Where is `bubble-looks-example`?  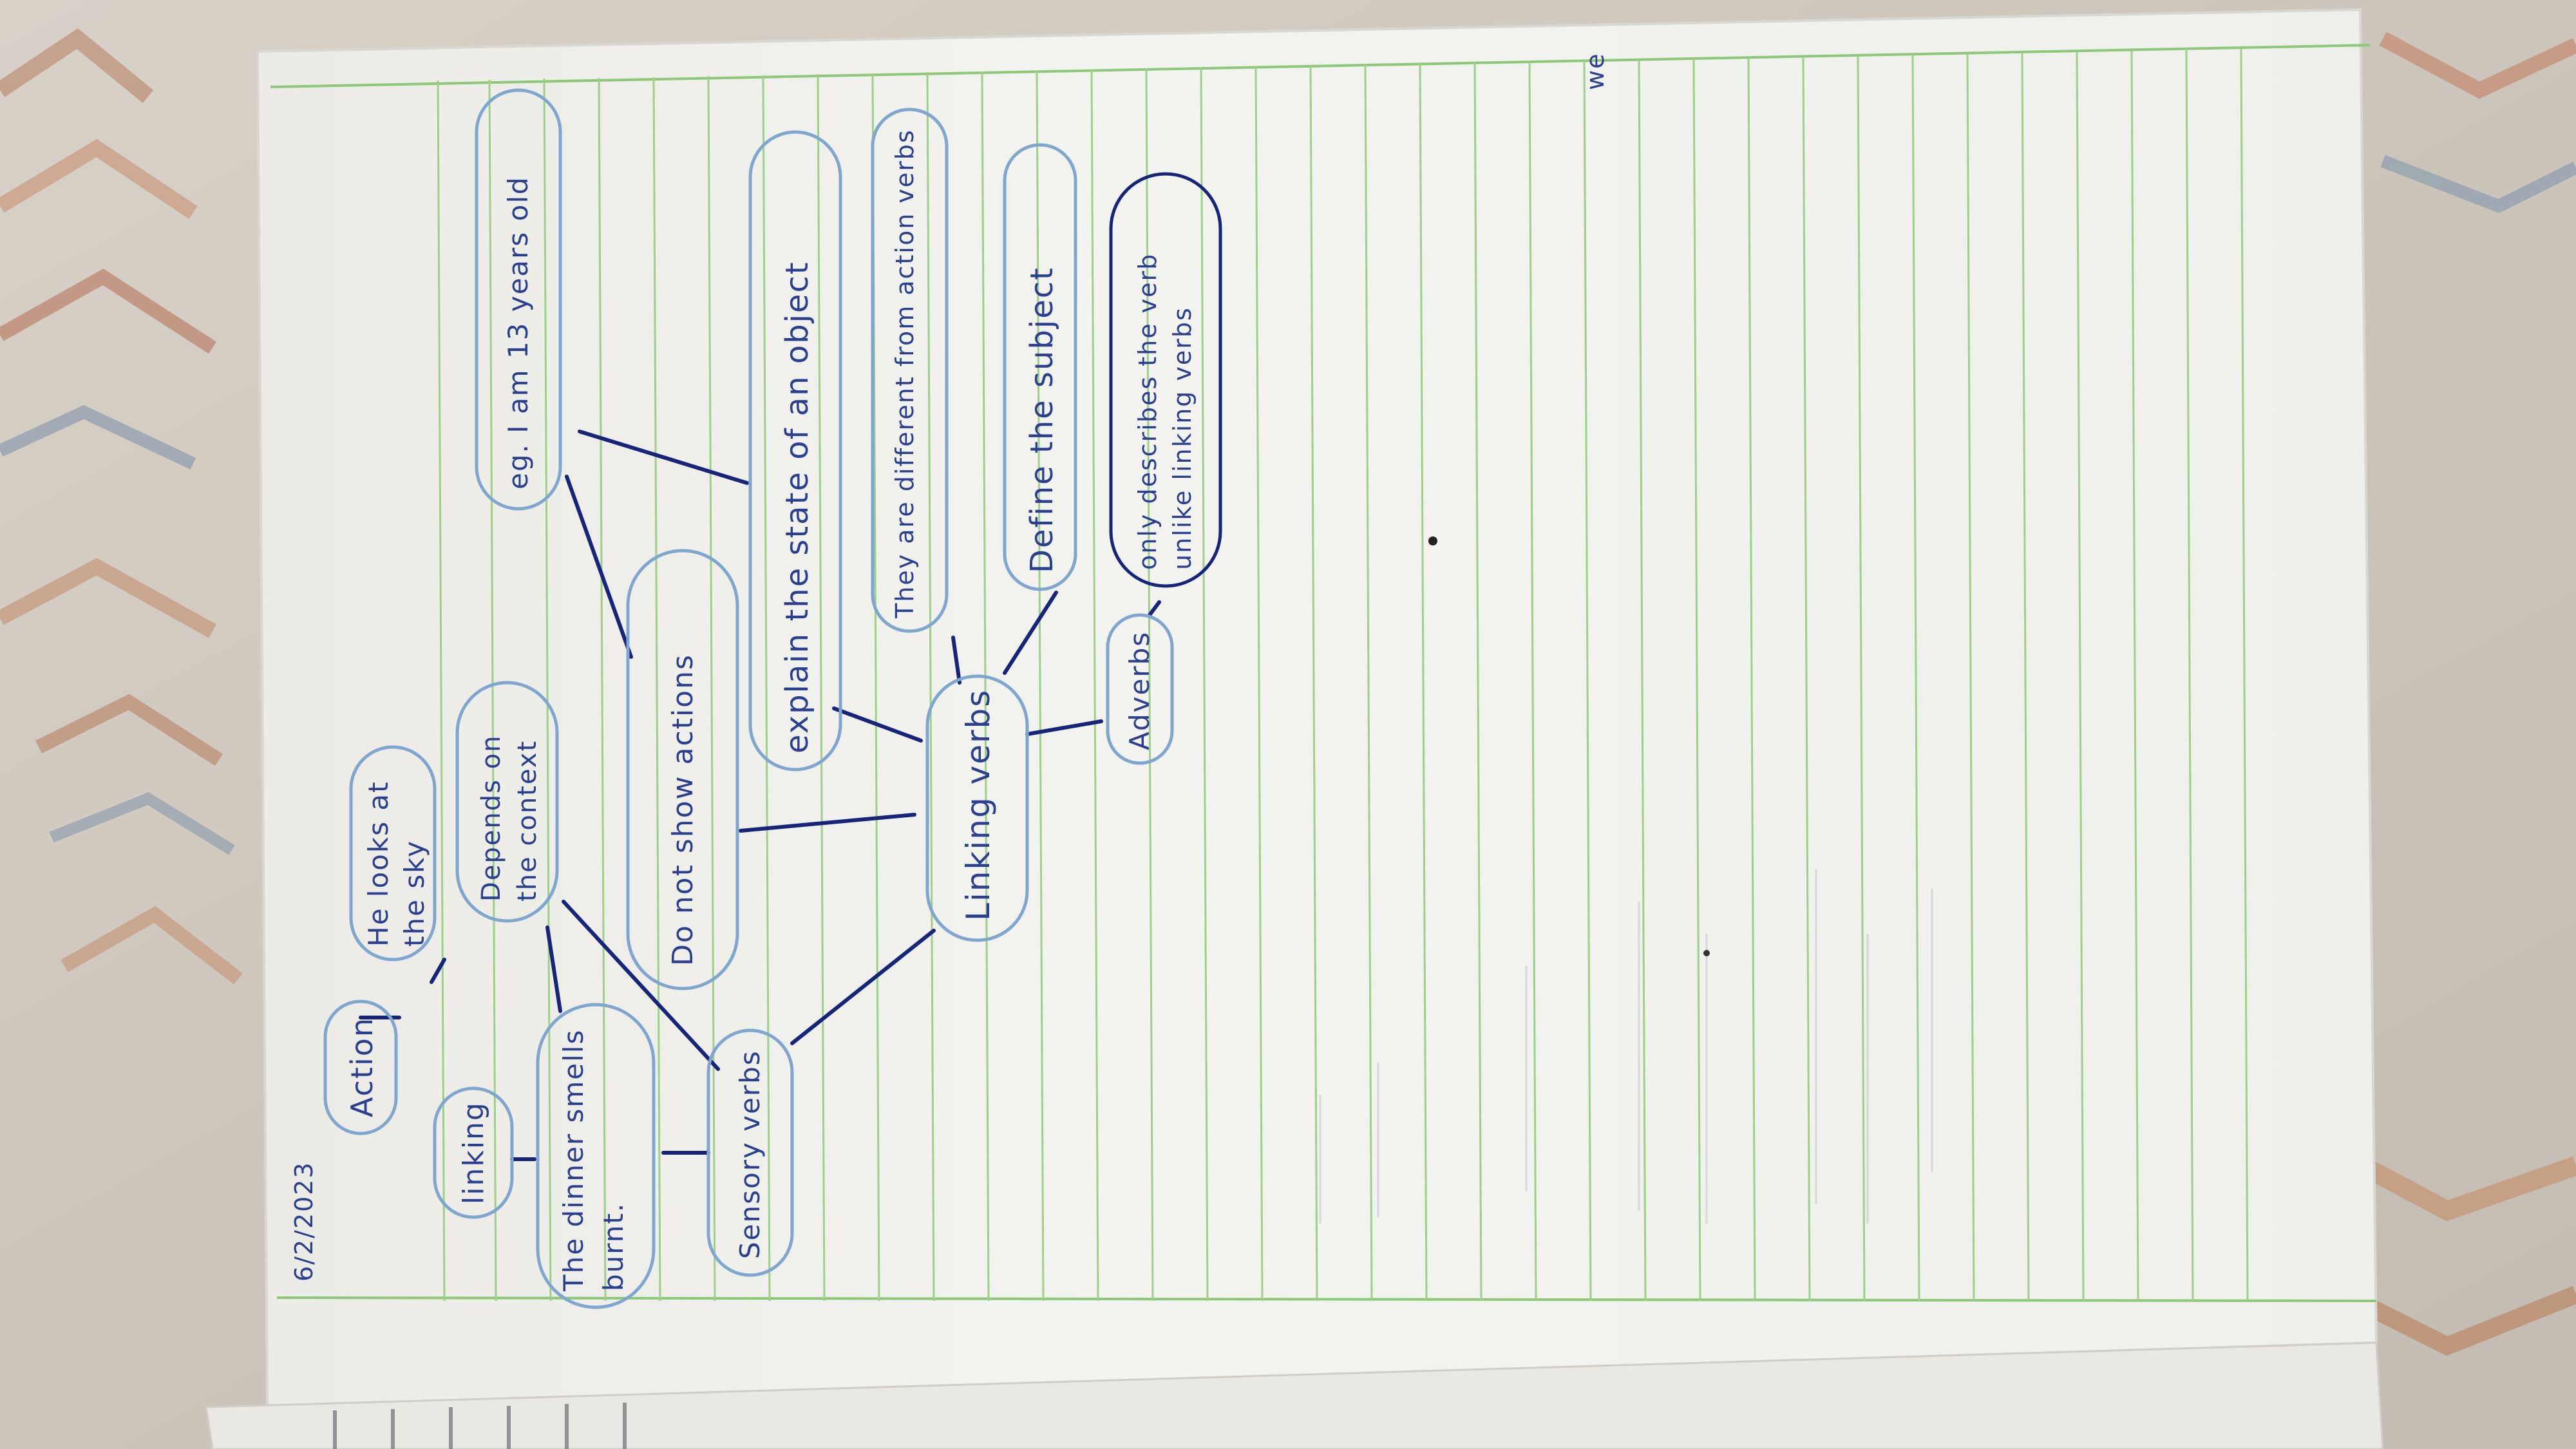 bubble-looks-example is located at coordinates (393, 853).